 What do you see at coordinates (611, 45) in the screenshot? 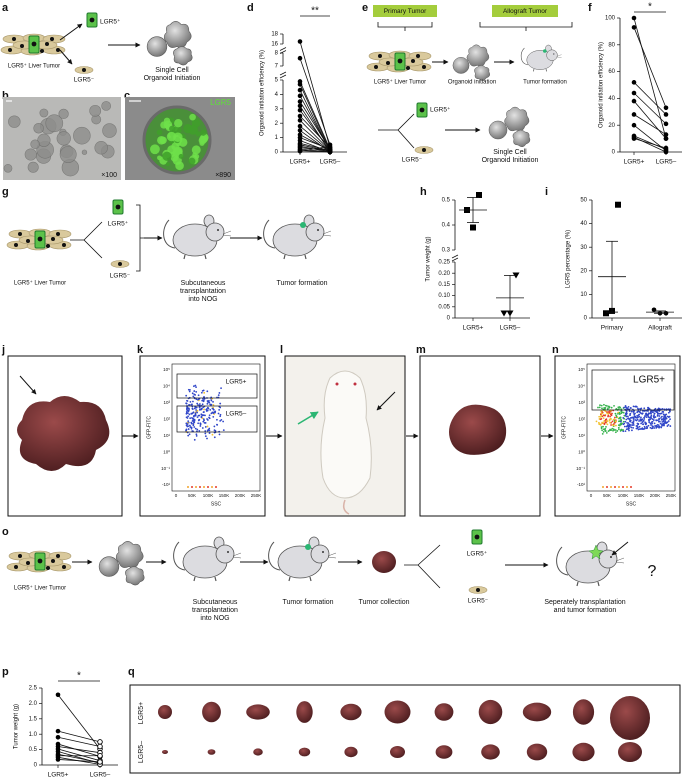
I see `y-tick-label: 80` at bounding box center [611, 45].